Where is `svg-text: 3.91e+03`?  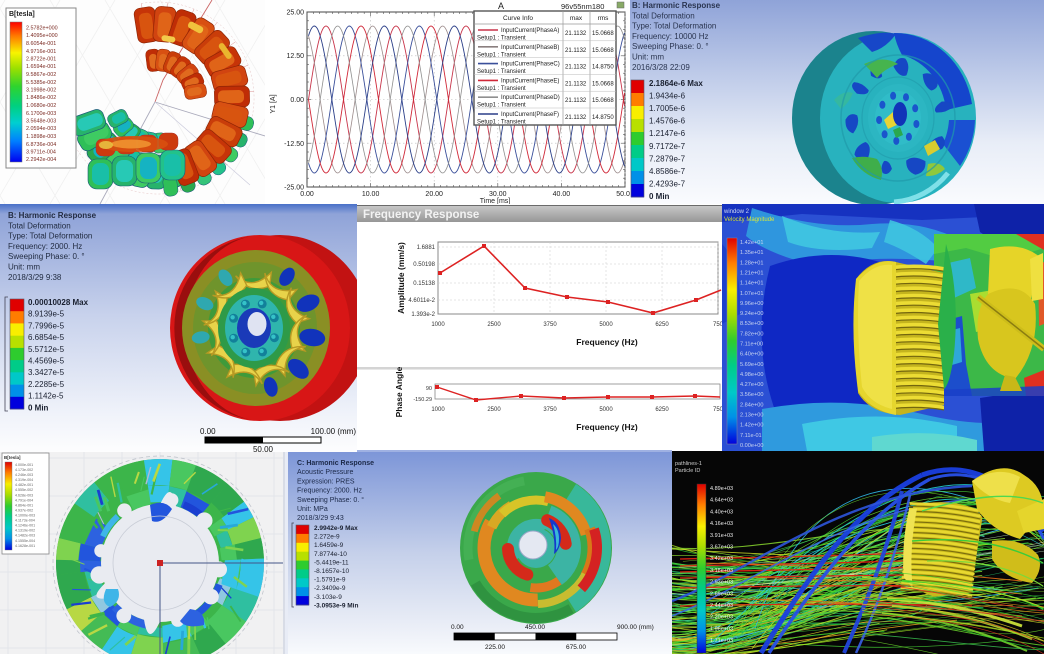 svg-text: 3.91e+03 is located at coordinates (721, 536).